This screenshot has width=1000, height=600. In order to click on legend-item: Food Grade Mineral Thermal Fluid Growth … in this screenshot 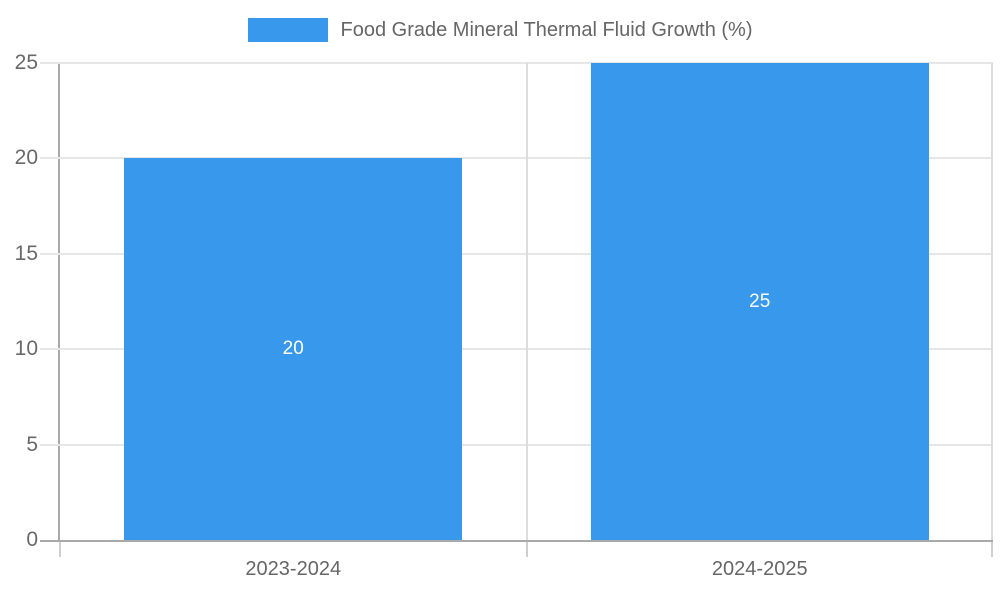, I will do `click(500, 30)`.